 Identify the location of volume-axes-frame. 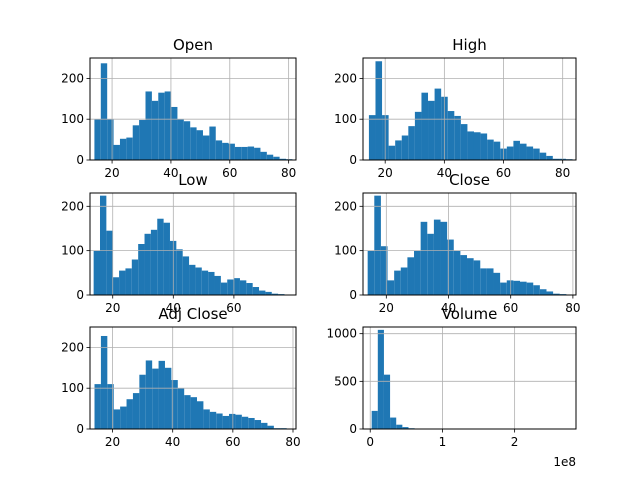
(469, 378).